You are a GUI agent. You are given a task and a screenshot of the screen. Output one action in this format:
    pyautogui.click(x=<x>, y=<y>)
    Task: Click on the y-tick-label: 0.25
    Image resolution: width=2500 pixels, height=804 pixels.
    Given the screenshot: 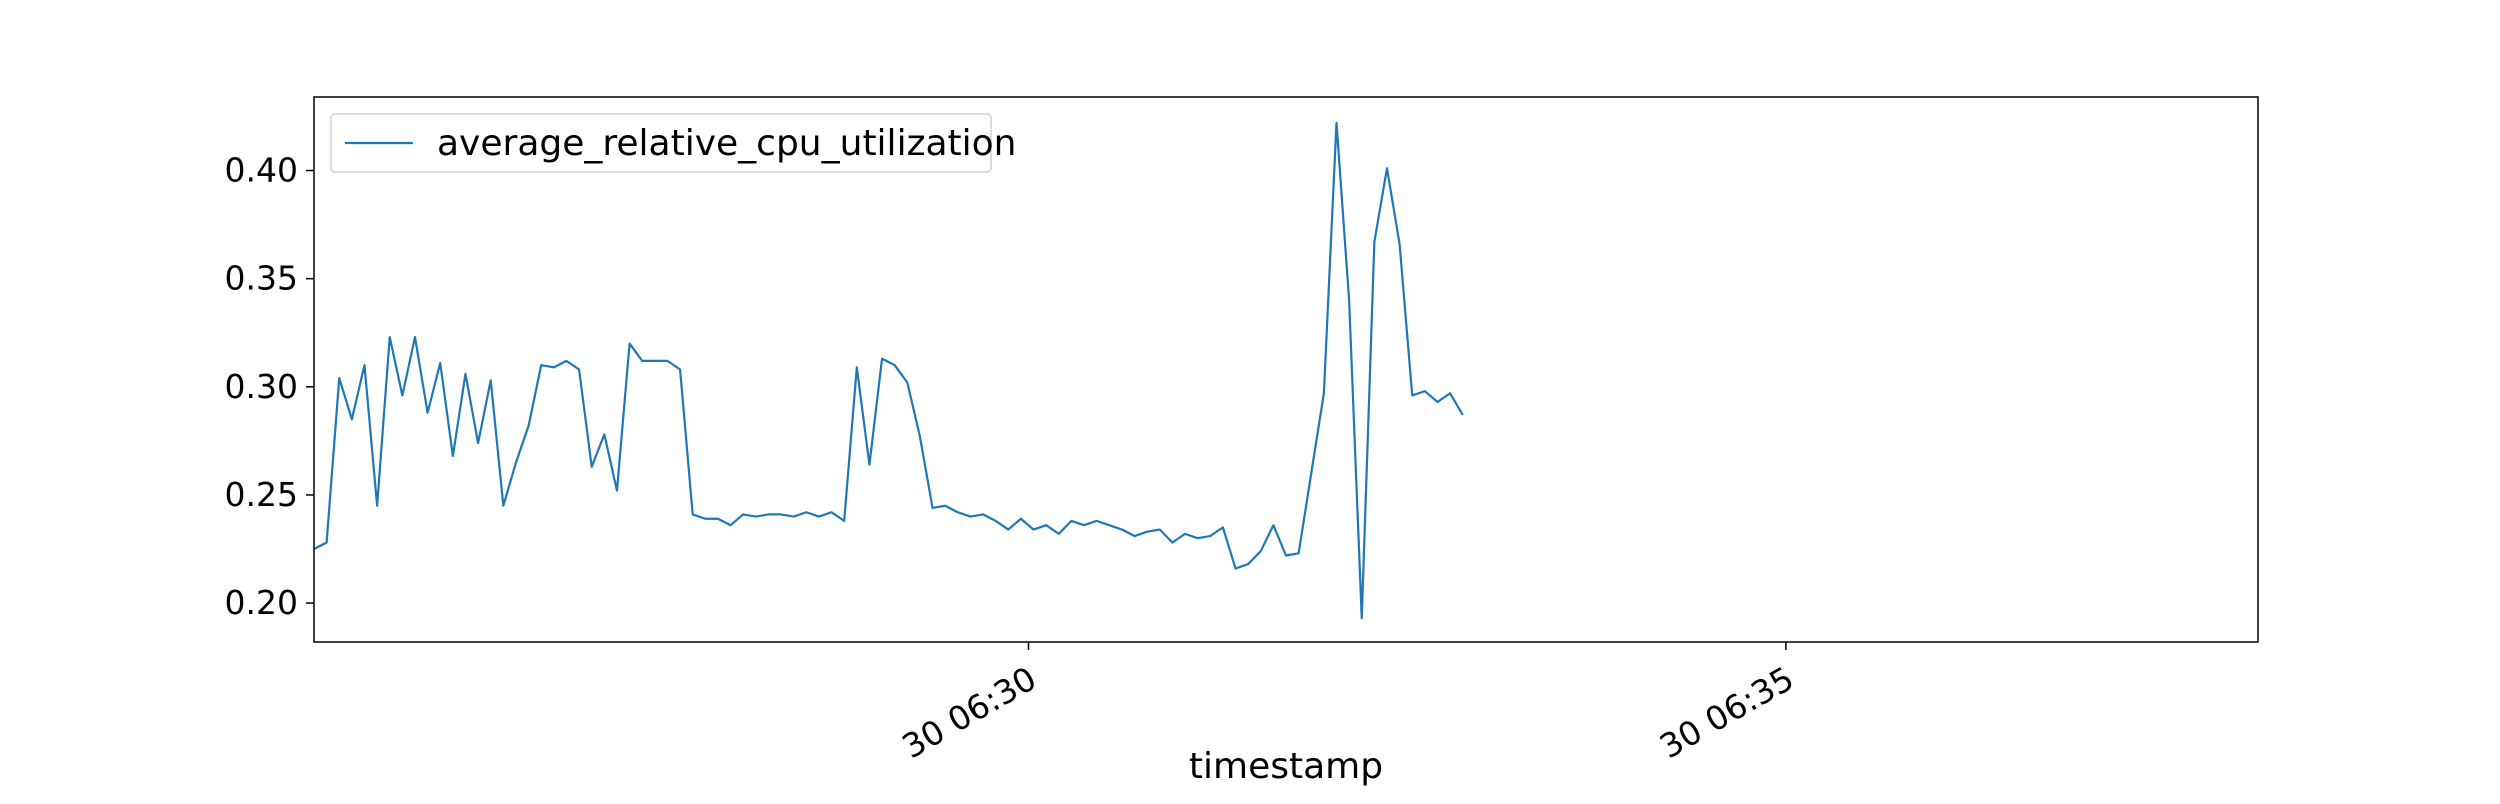 What is the action you would take?
    pyautogui.click(x=261, y=494)
    